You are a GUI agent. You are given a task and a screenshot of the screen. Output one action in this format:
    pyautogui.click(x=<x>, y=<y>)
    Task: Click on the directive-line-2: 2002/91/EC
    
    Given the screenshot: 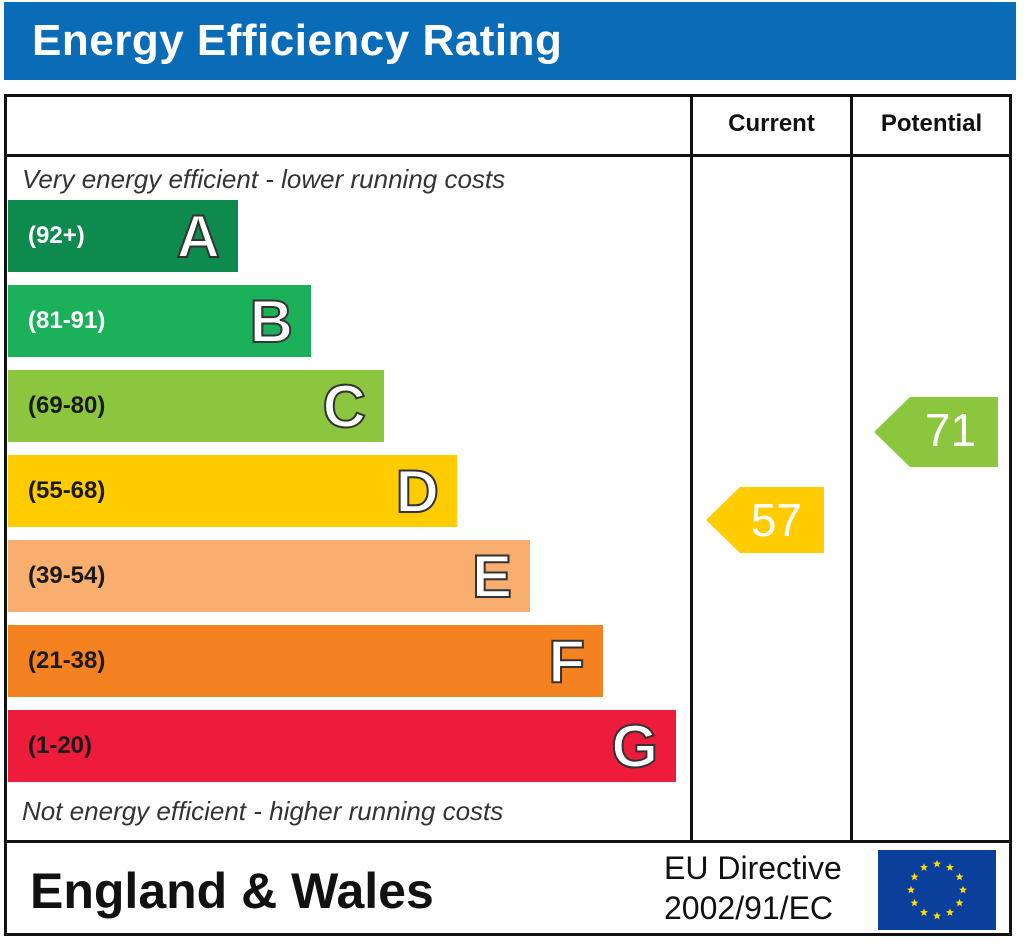 What is the action you would take?
    pyautogui.click(x=749, y=908)
    